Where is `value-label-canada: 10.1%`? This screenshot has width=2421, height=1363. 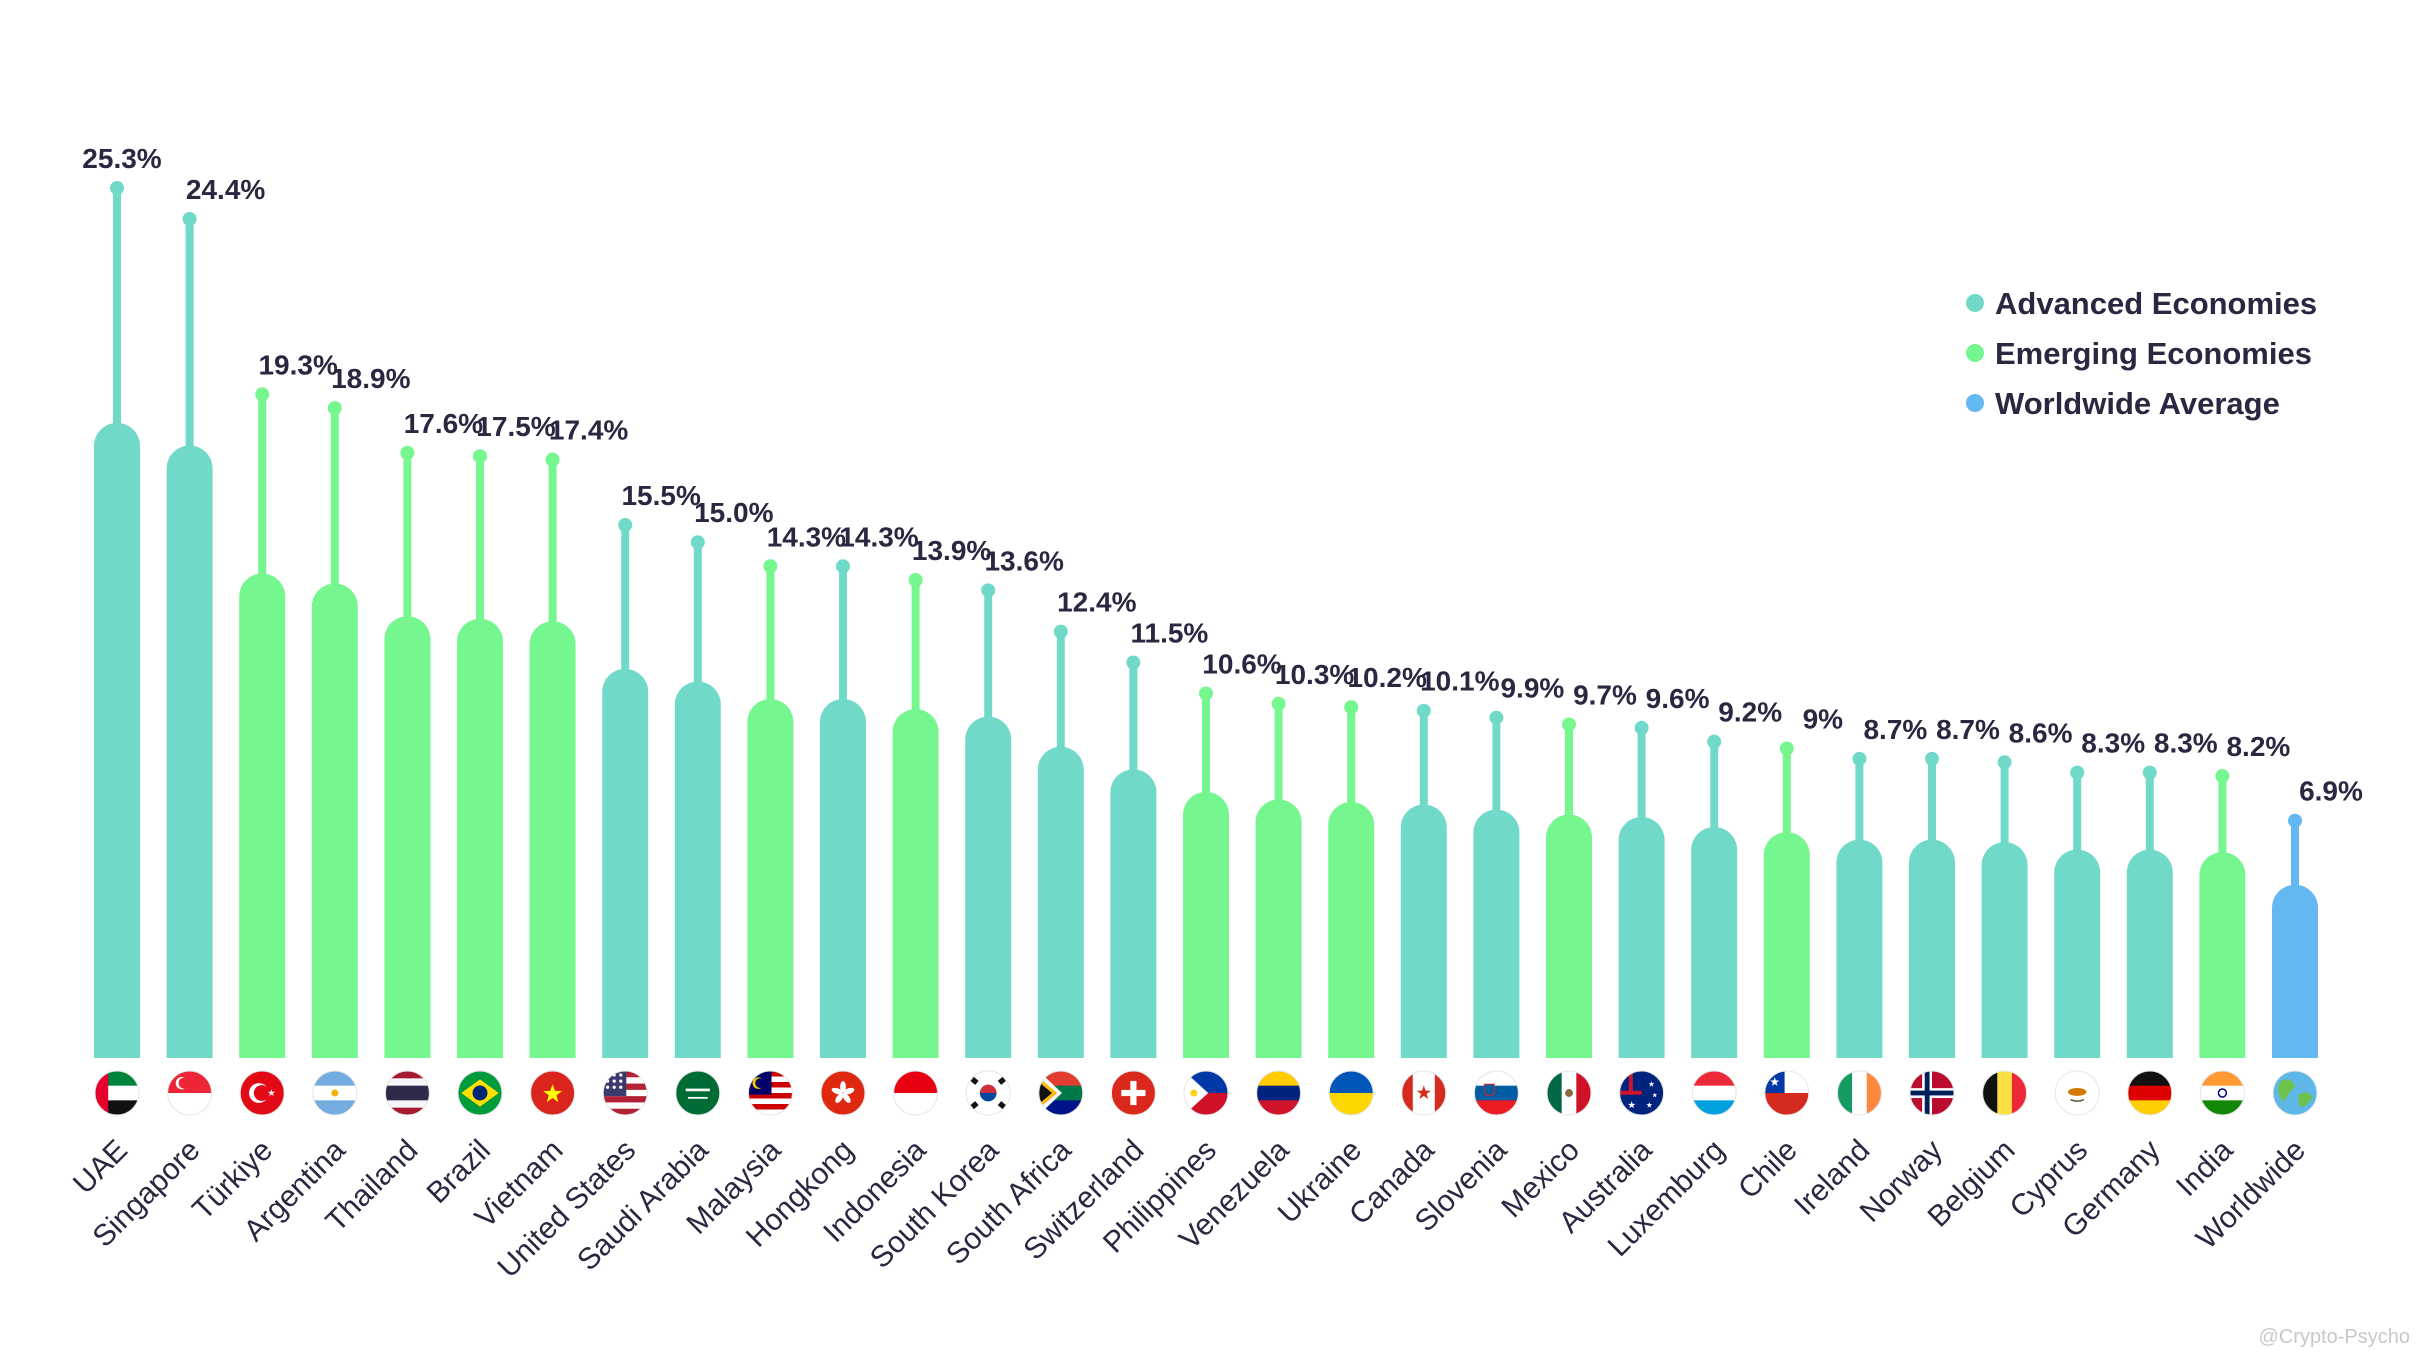 value-label-canada: 10.1% is located at coordinates (1459, 681).